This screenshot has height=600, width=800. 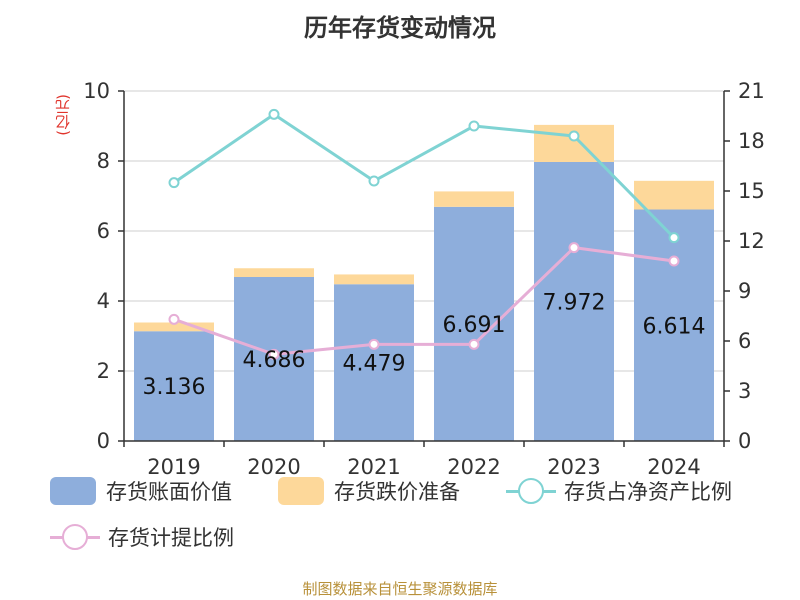 What do you see at coordinates (171, 538) in the screenshot?
I see `legend-label: 存货计提比例` at bounding box center [171, 538].